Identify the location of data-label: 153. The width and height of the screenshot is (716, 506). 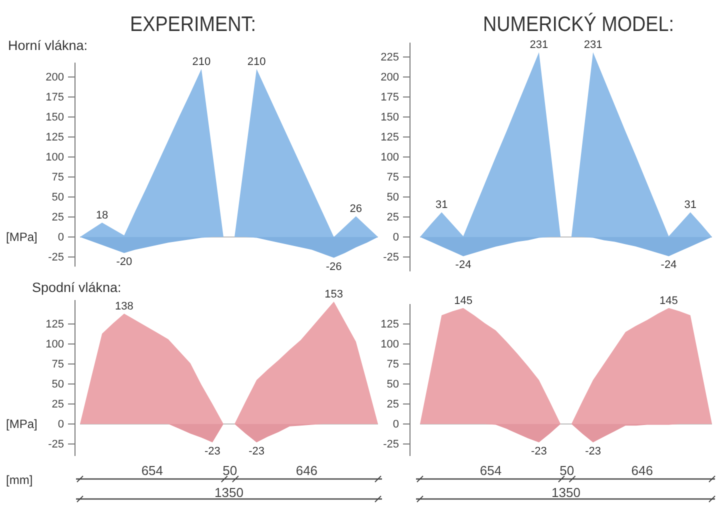
(334, 294).